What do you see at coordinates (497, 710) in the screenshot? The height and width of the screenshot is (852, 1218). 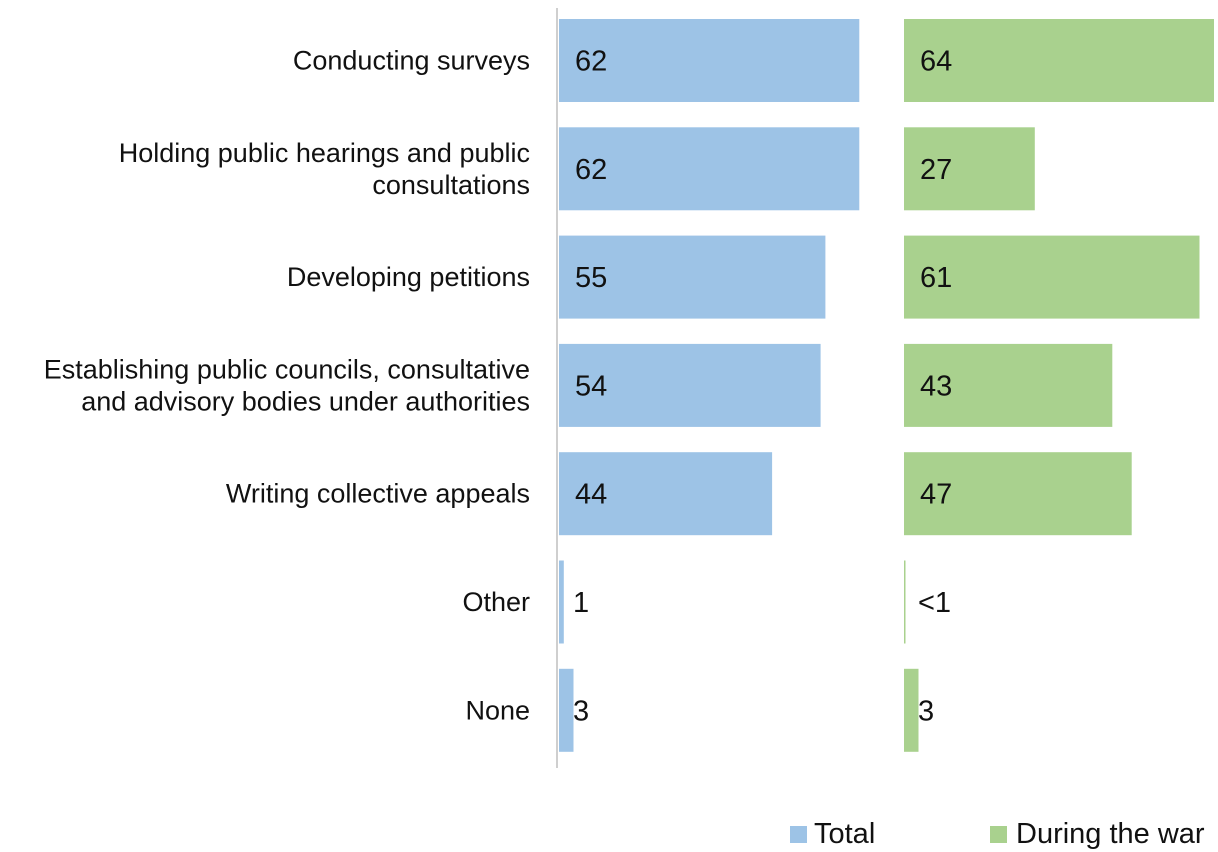 I see `category-label: None` at bounding box center [497, 710].